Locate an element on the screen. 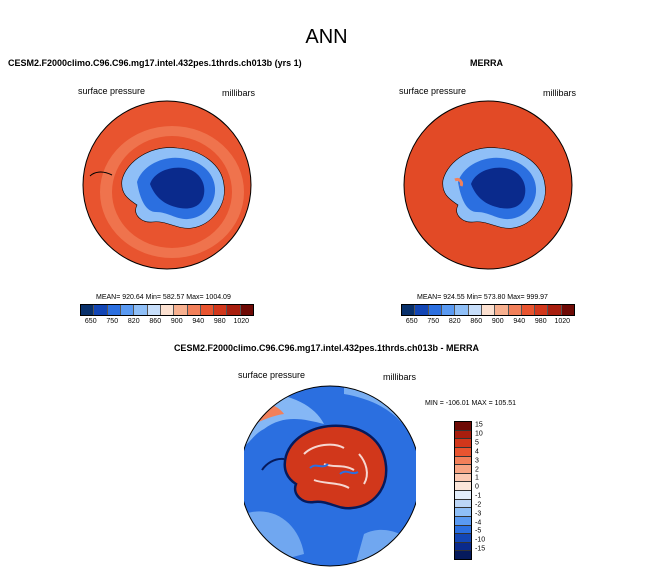 Image resolution: width=653 pixels, height=570 pixels. panel-obs-left-label: surface pressure is located at coordinates (433, 91).